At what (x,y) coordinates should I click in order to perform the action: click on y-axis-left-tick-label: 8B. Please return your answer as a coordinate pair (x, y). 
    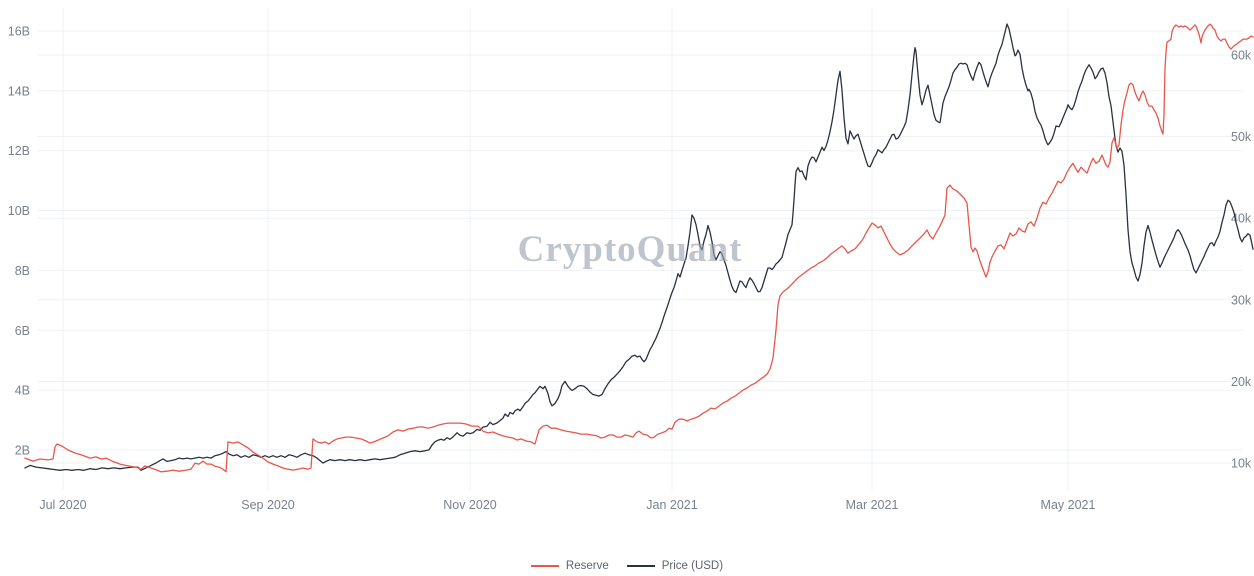
    Looking at the image, I should click on (22, 271).